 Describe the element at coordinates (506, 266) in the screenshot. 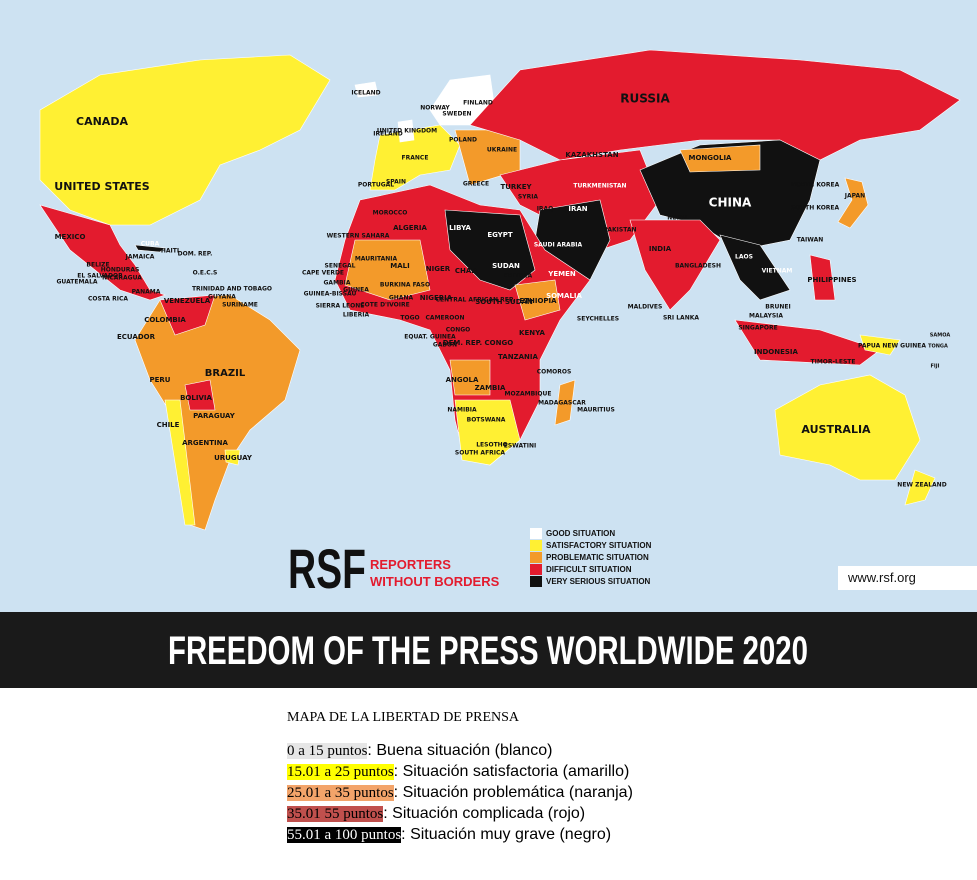

I see `country-label: SUDAN` at that location.